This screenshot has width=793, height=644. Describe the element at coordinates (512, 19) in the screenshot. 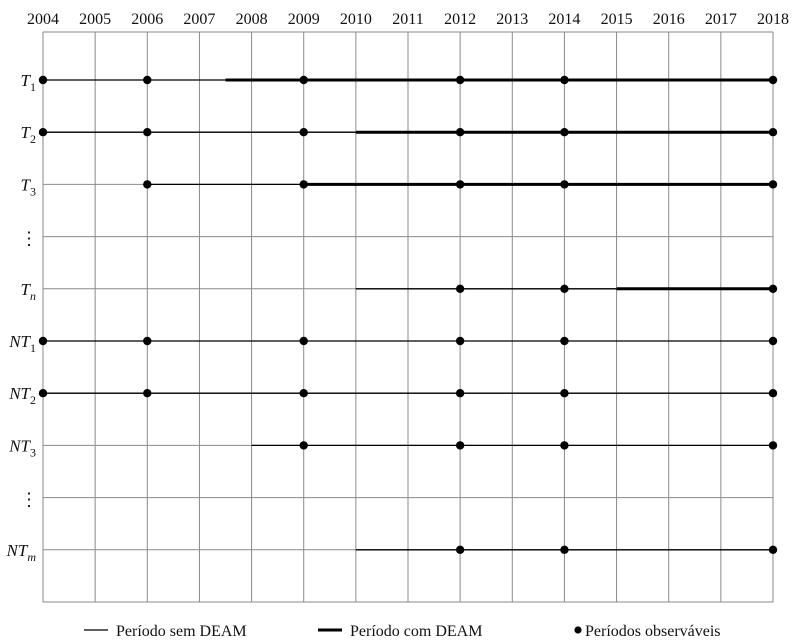

I see `year-label-2013: 2013` at that location.